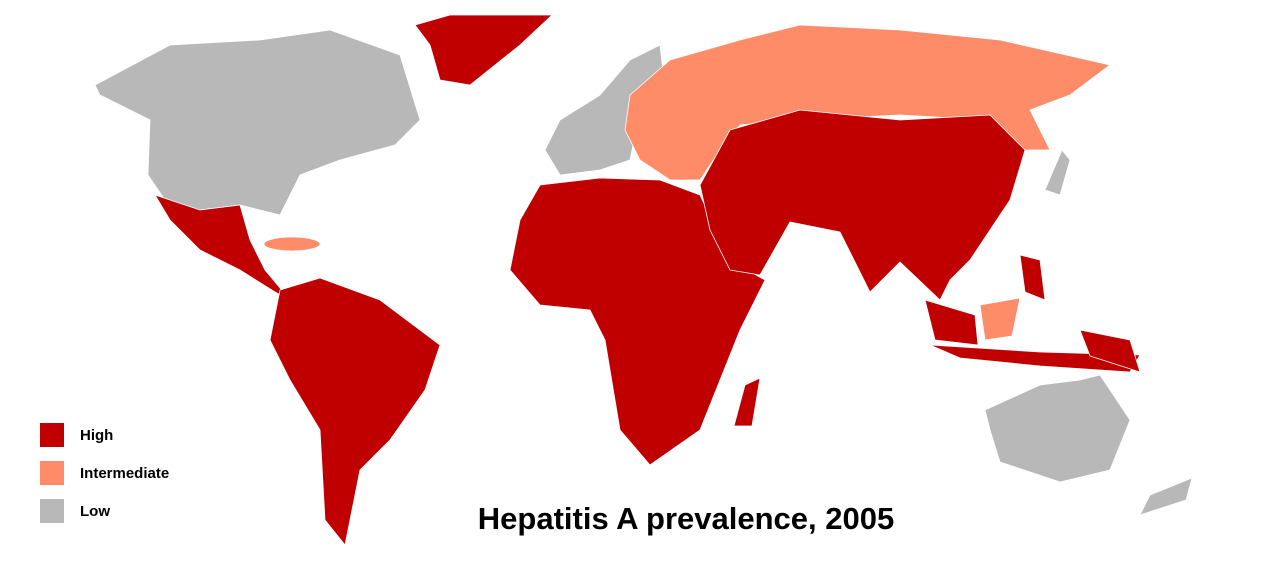  What do you see at coordinates (96, 435) in the screenshot?
I see `legend-label: High` at bounding box center [96, 435].